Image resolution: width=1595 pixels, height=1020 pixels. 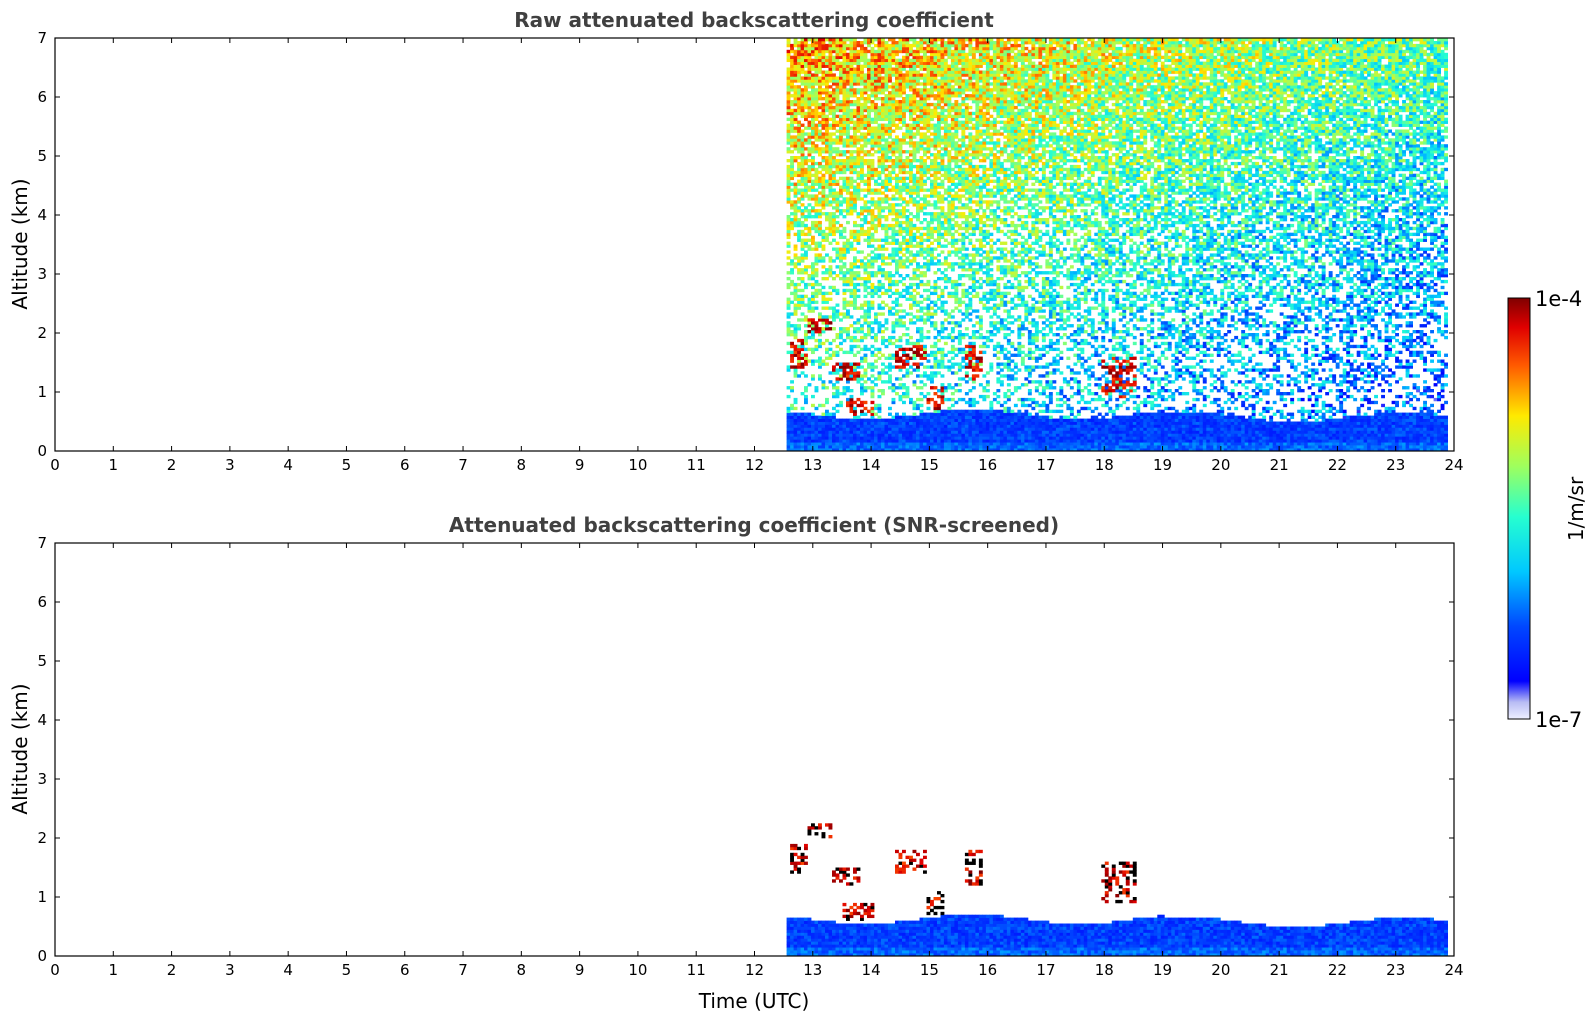 I want to click on colorbar-min-label: 1e-7, so click(x=1558, y=720).